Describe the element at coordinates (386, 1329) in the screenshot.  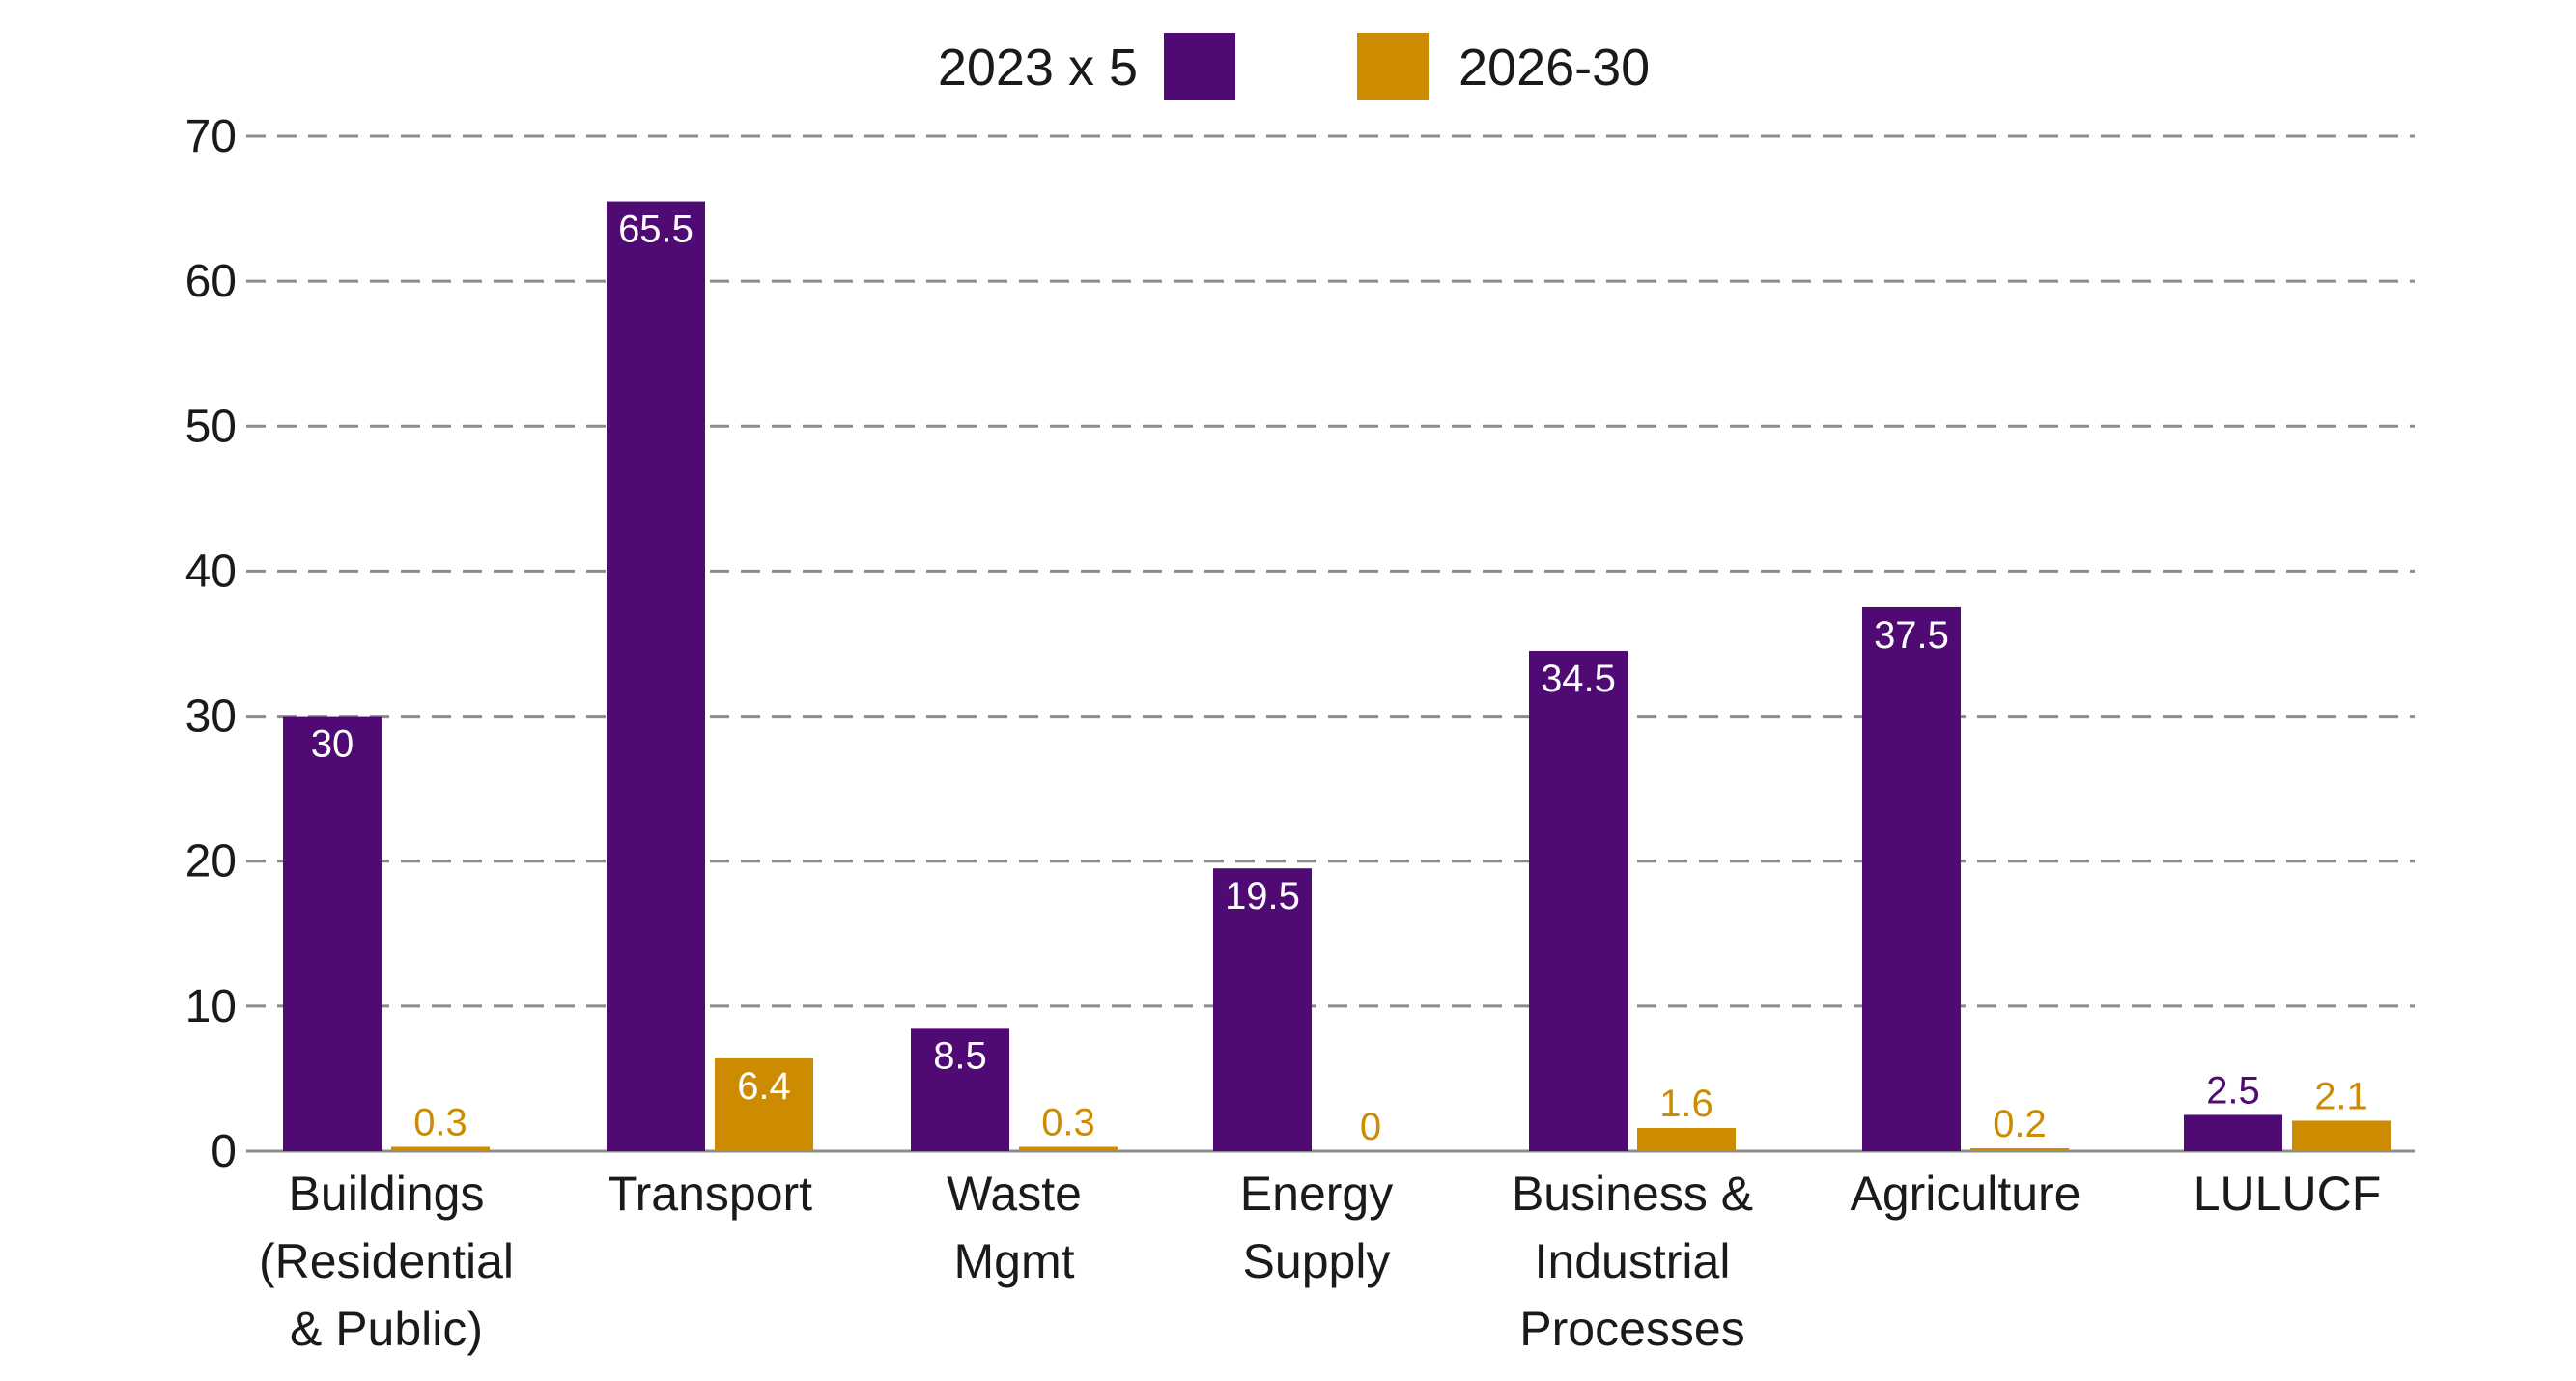
I see `category-label: & Public)` at that location.